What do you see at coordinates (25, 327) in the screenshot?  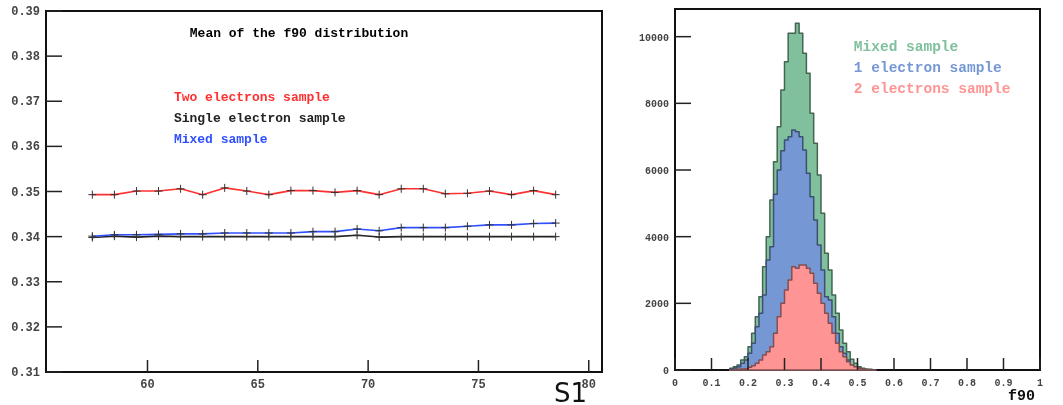 I see `y-tick-label: 0.32` at bounding box center [25, 327].